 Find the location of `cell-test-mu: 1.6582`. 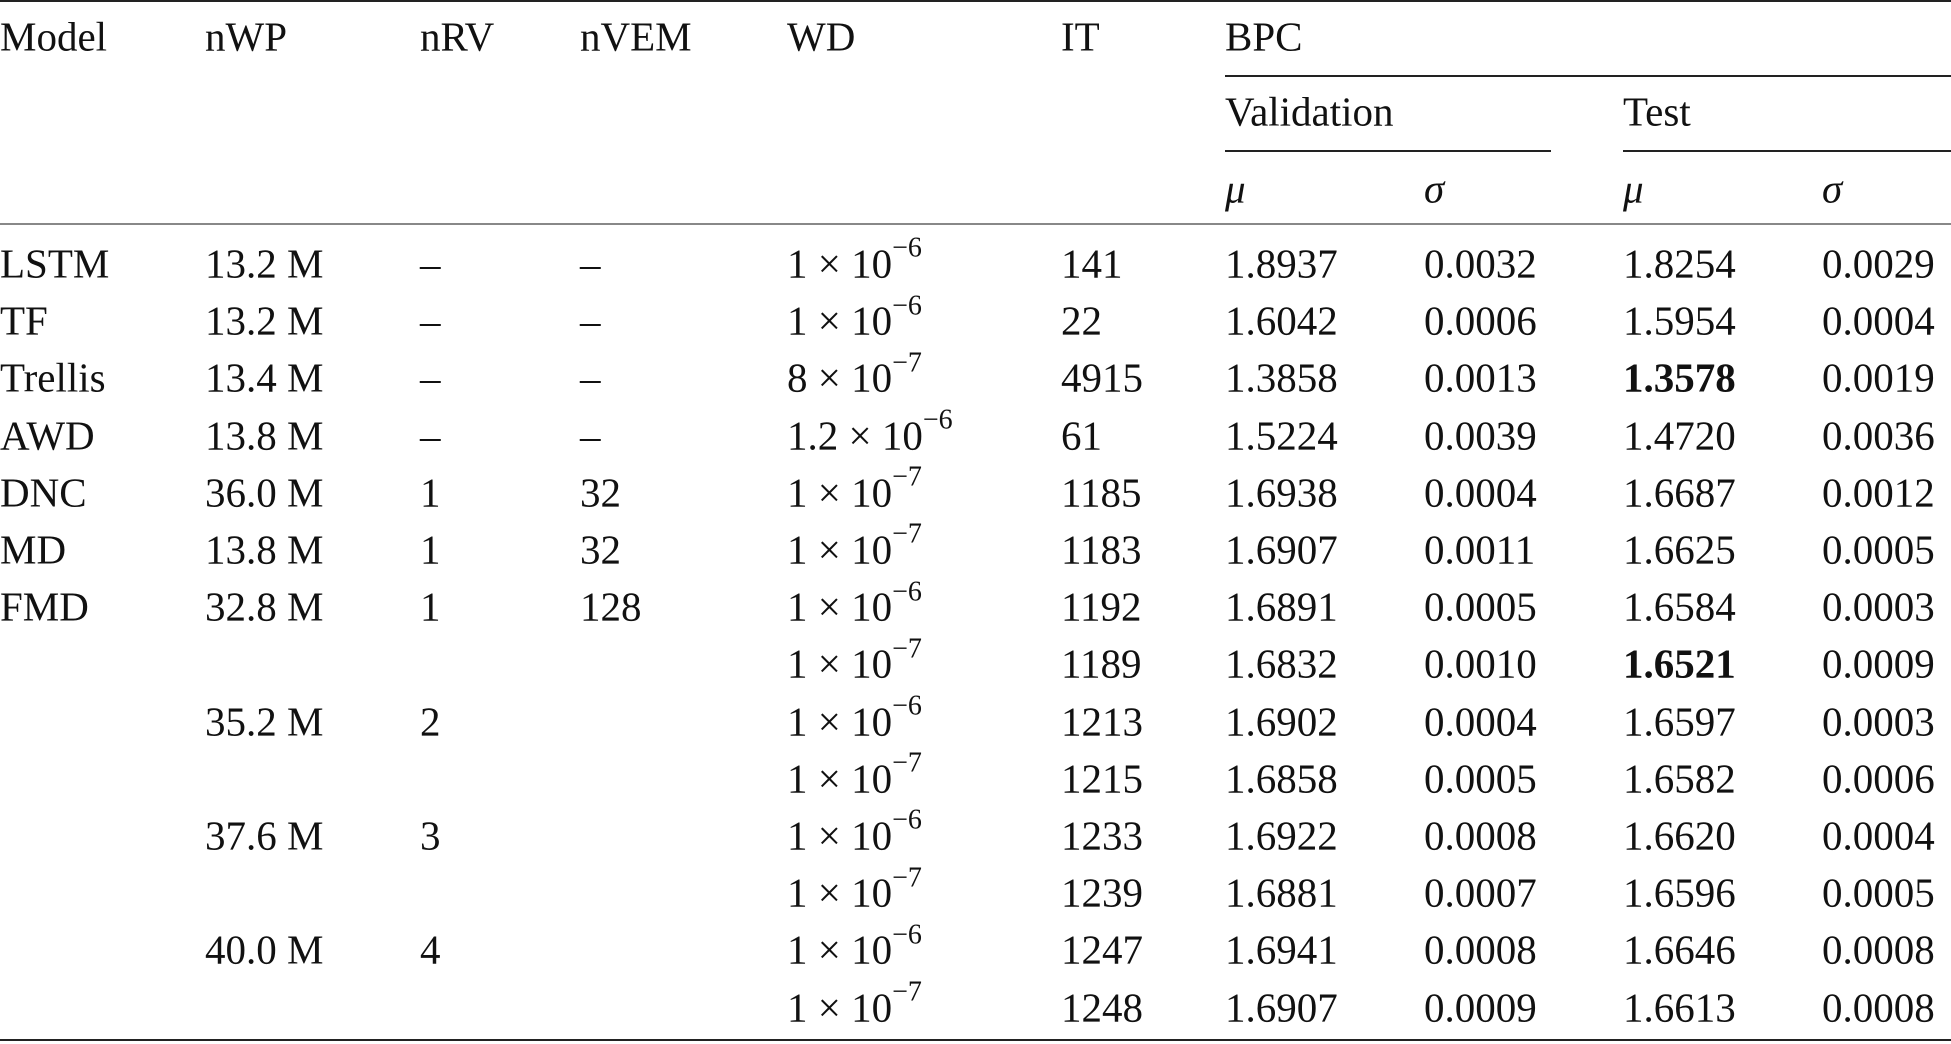

cell-test-mu: 1.6582 is located at coordinates (1679, 778).